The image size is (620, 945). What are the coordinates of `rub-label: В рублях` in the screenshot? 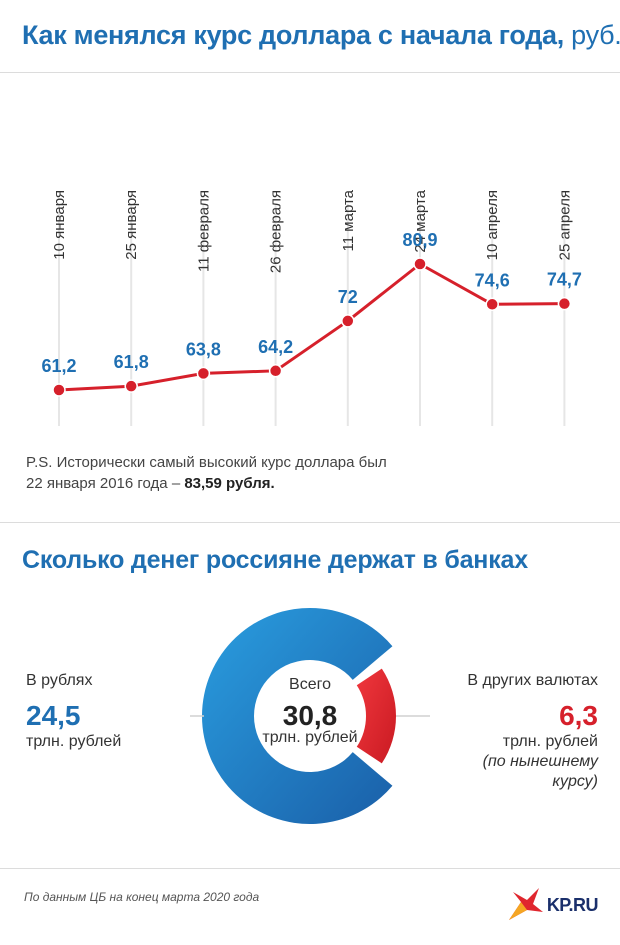 It's located at (59, 680).